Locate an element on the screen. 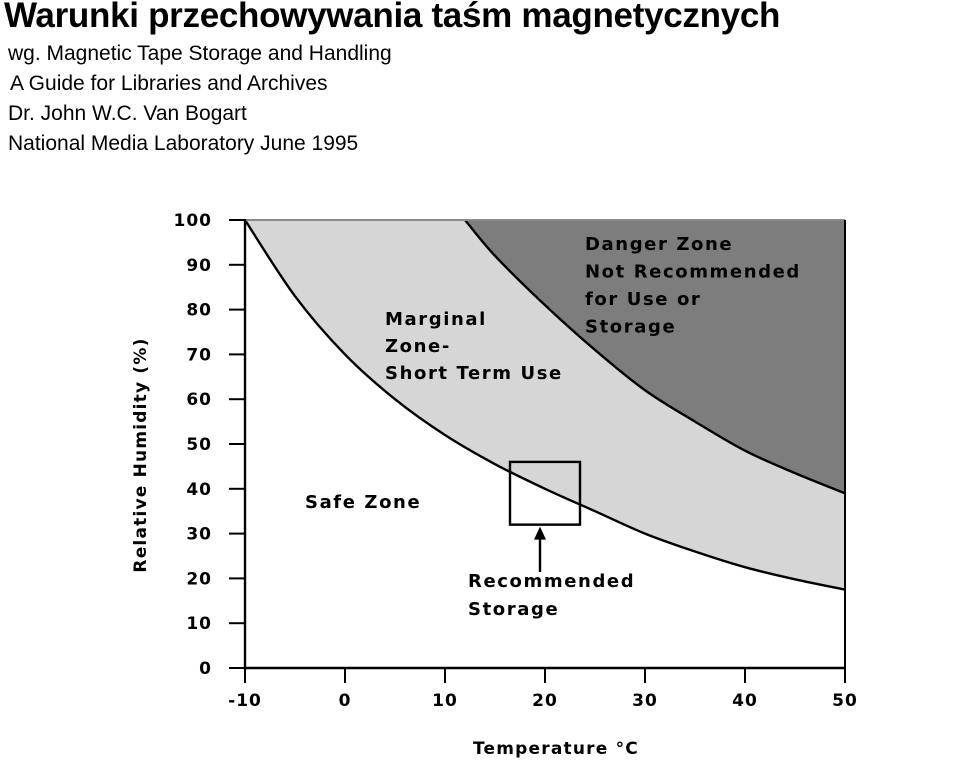  marginal-zone-boundary is located at coordinates (655, 357).